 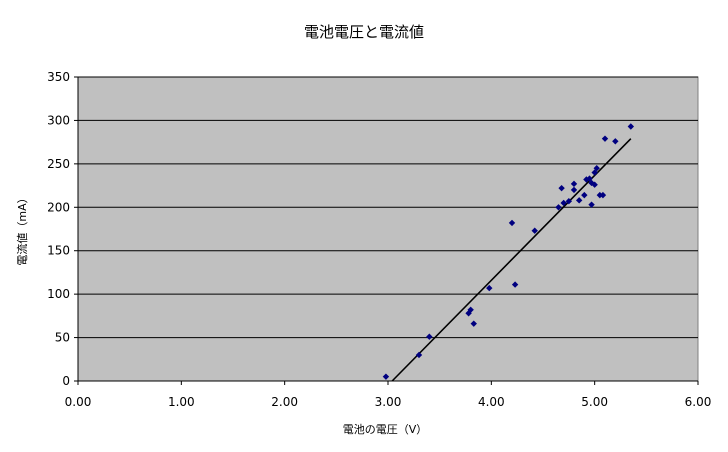 What do you see at coordinates (284, 402) in the screenshot?
I see `x-tick-label: 2.00` at bounding box center [284, 402].